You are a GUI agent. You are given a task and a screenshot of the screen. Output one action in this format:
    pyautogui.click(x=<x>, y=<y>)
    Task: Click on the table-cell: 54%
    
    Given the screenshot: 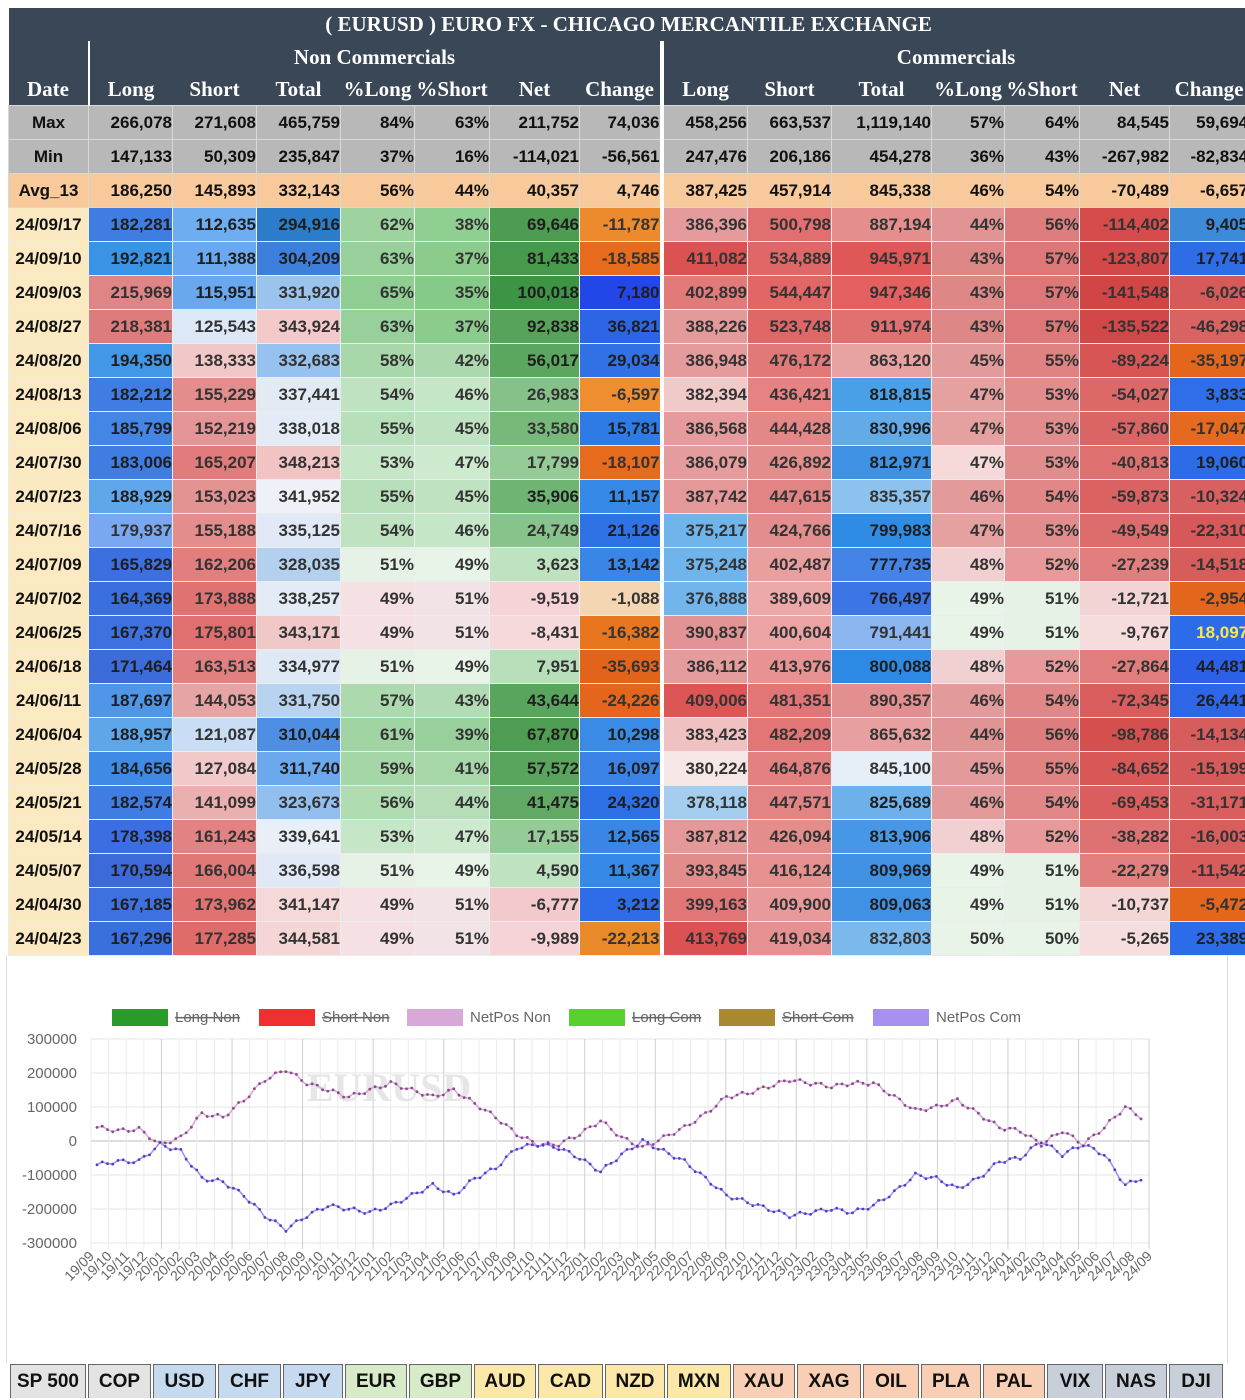 What is the action you would take?
    pyautogui.click(x=1042, y=496)
    